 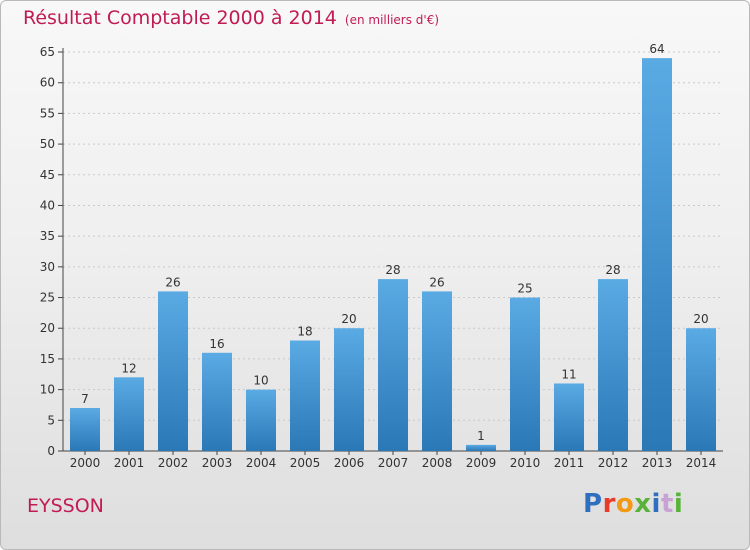 I want to click on x-tick-label: 2005, so click(x=305, y=463).